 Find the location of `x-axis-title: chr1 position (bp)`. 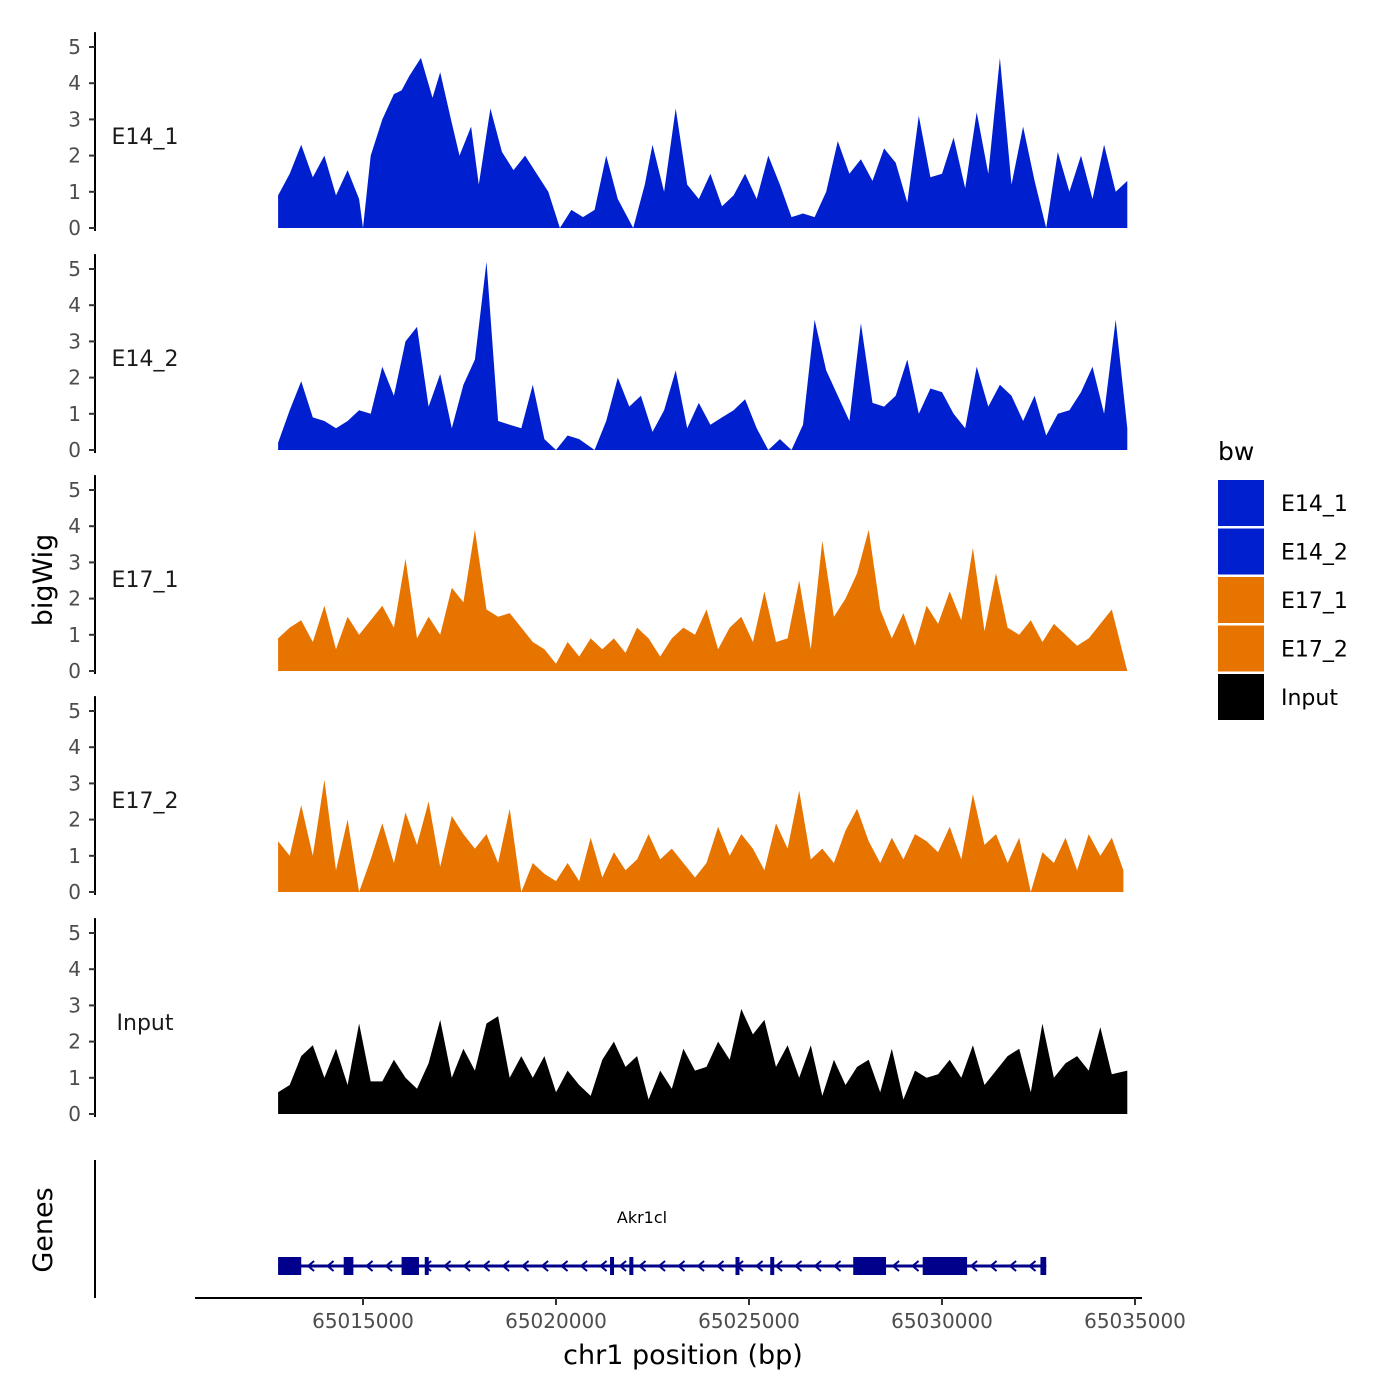

x-axis-title: chr1 position (bp) is located at coordinates (683, 1355).